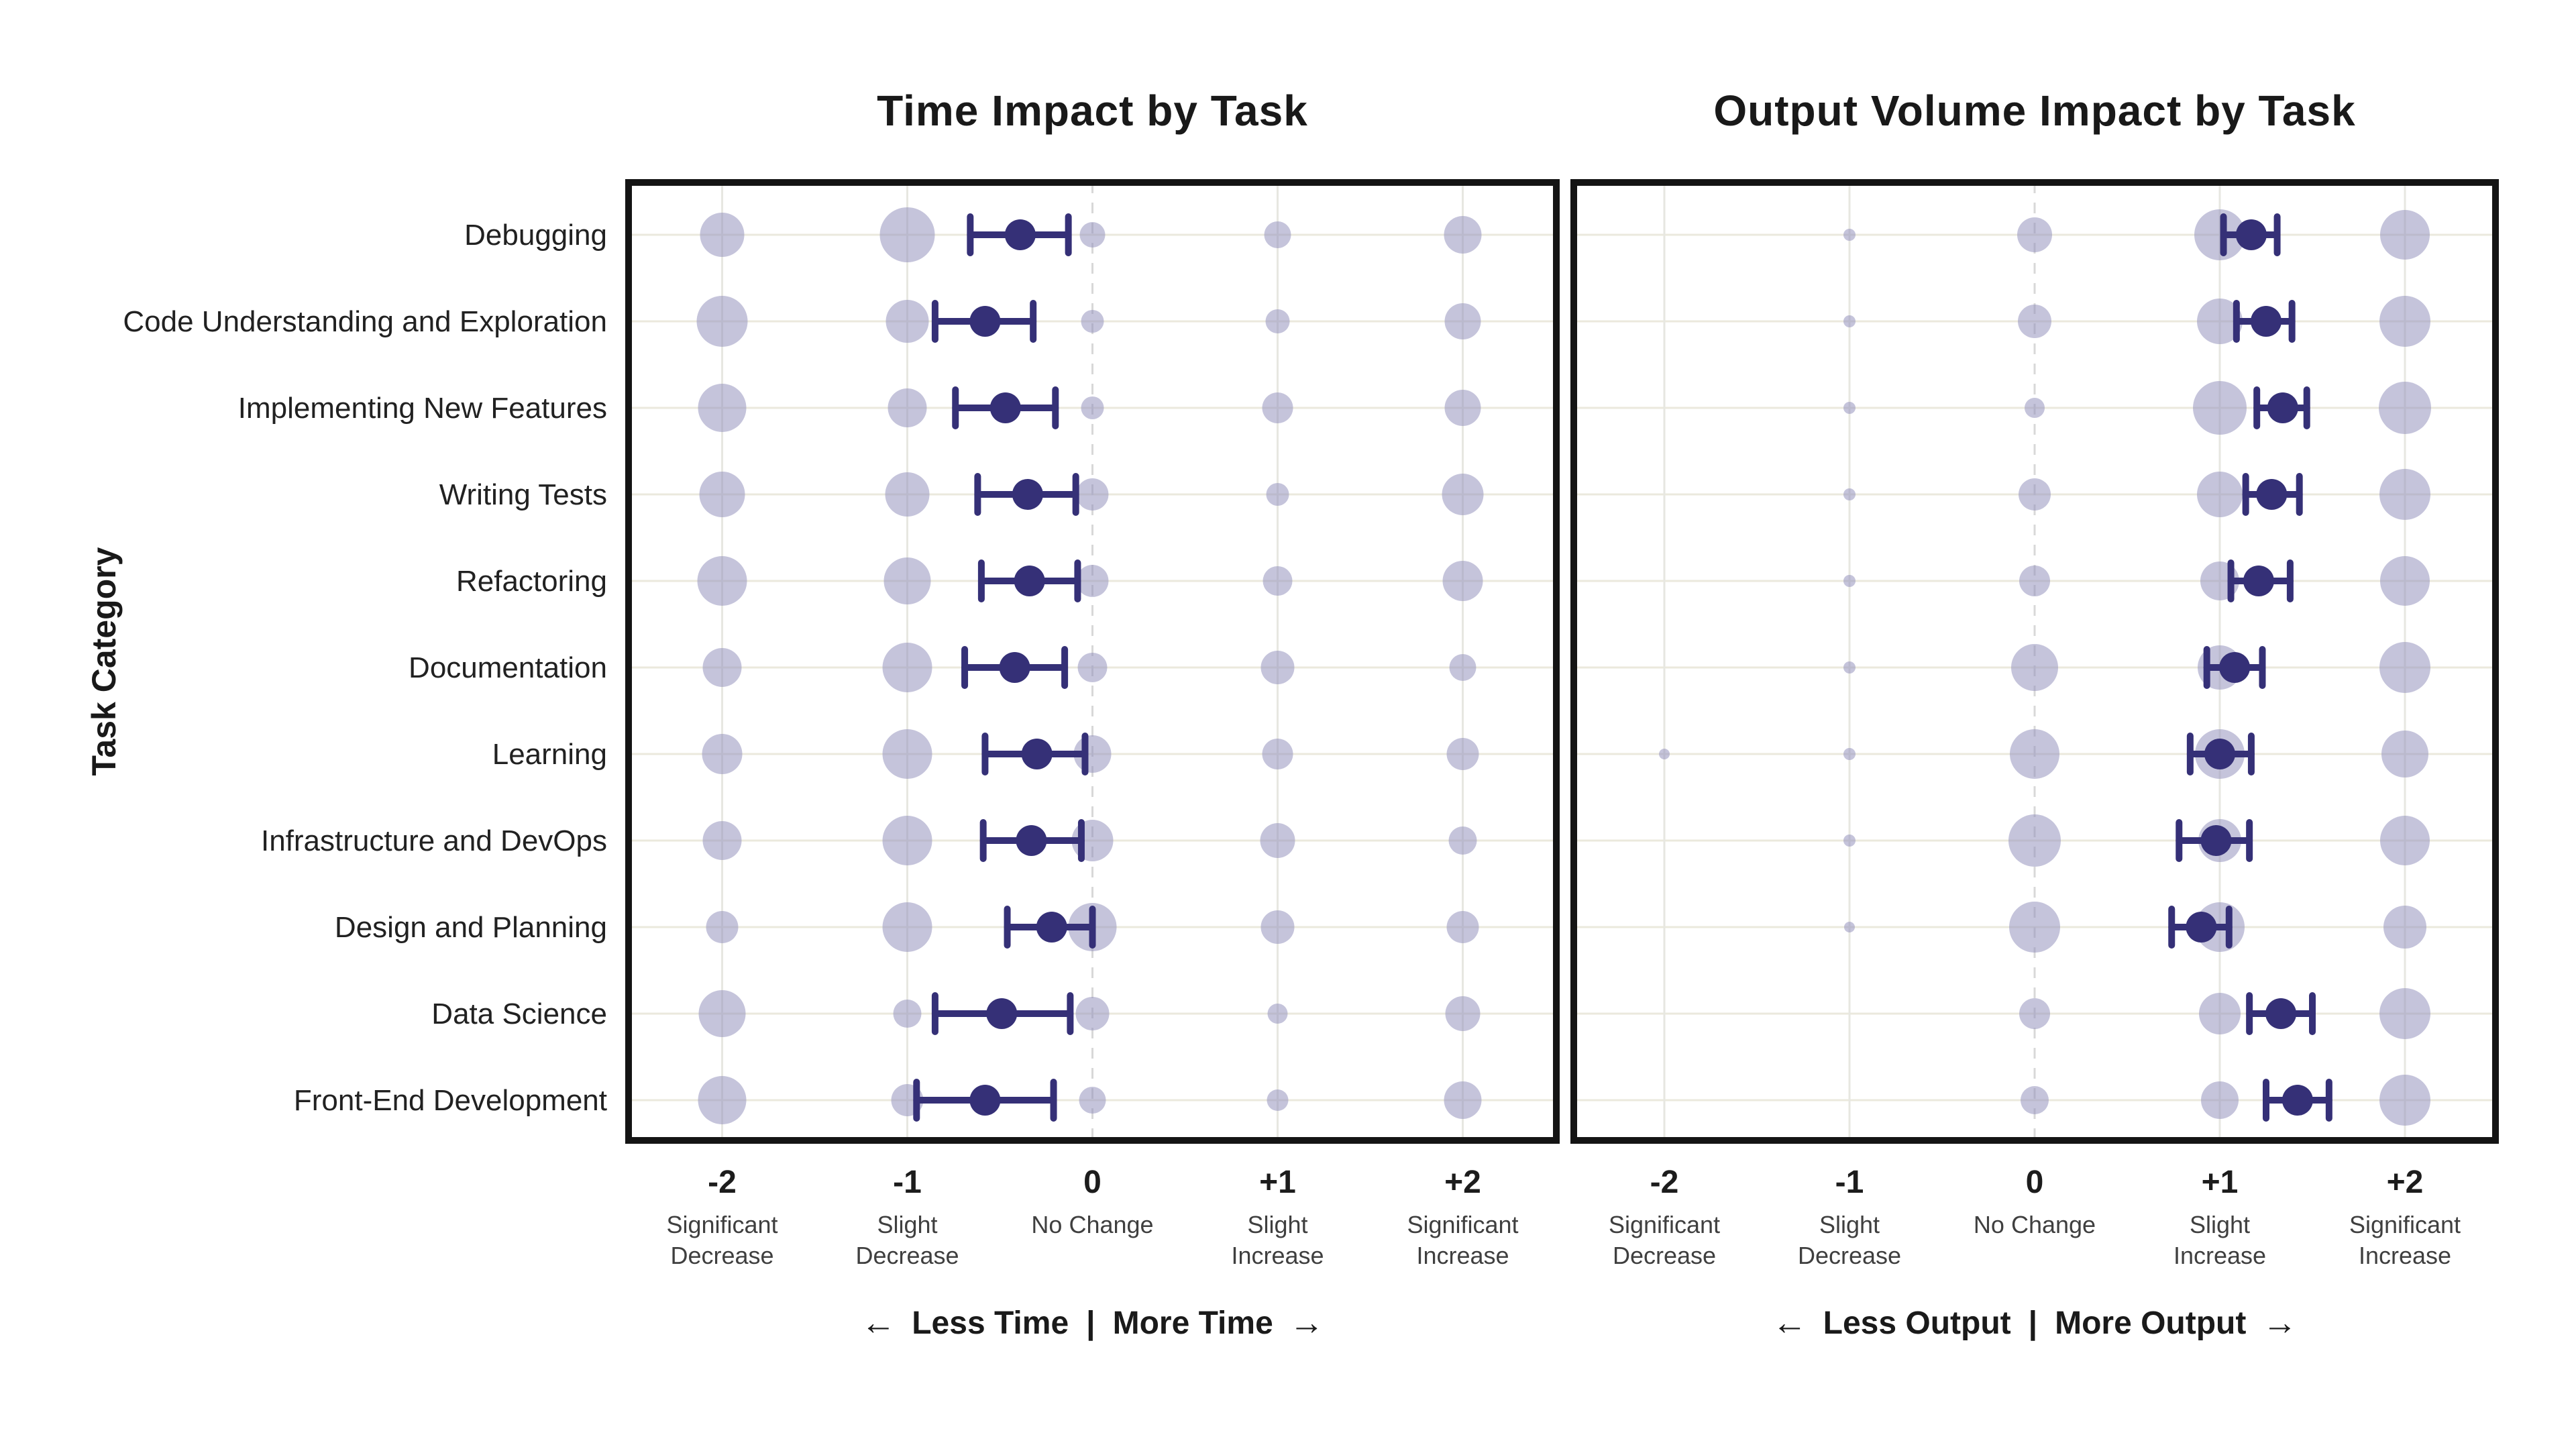  What do you see at coordinates (508, 667) in the screenshot?
I see `category-label: Documentation` at bounding box center [508, 667].